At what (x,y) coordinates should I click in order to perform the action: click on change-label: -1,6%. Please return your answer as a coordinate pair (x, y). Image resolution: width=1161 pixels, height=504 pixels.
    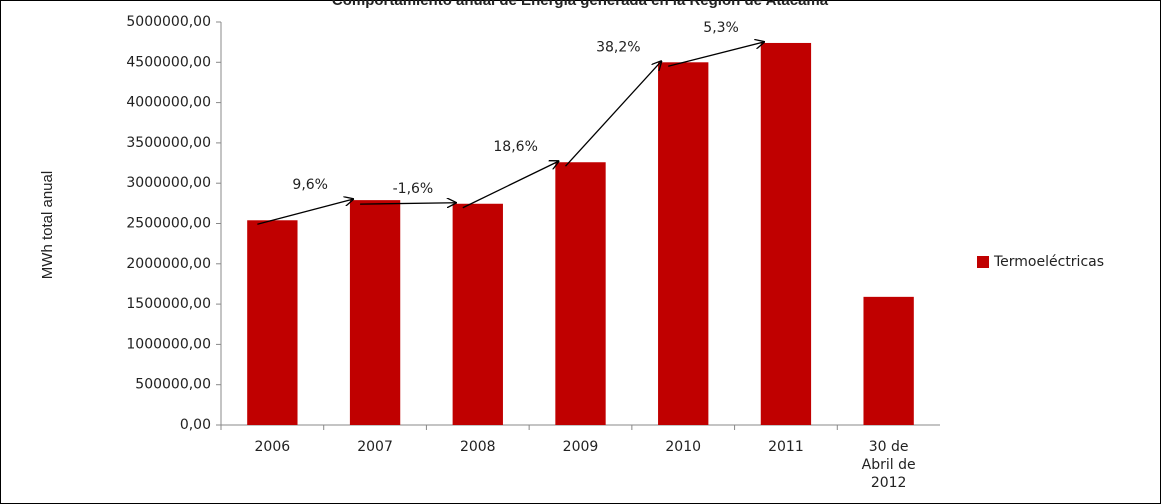
    Looking at the image, I should click on (413, 189).